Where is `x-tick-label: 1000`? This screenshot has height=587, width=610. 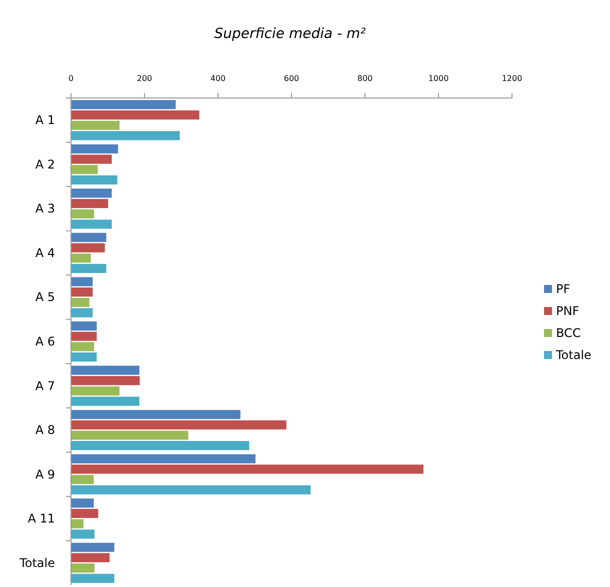
x-tick-label: 1000 is located at coordinates (438, 78).